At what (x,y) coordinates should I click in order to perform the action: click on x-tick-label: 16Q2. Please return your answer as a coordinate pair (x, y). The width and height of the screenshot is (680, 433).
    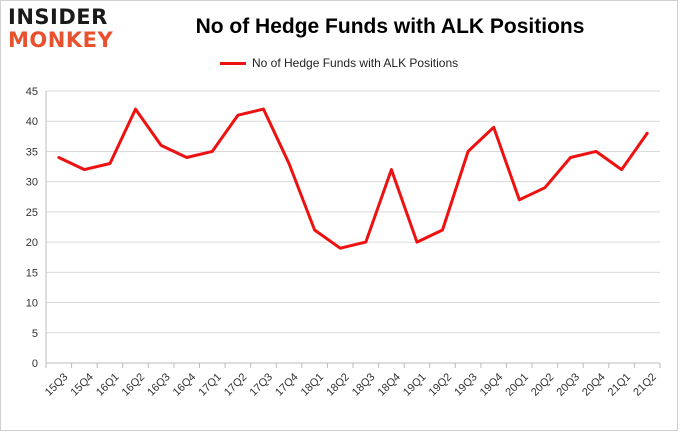
    Looking at the image, I should click on (134, 385).